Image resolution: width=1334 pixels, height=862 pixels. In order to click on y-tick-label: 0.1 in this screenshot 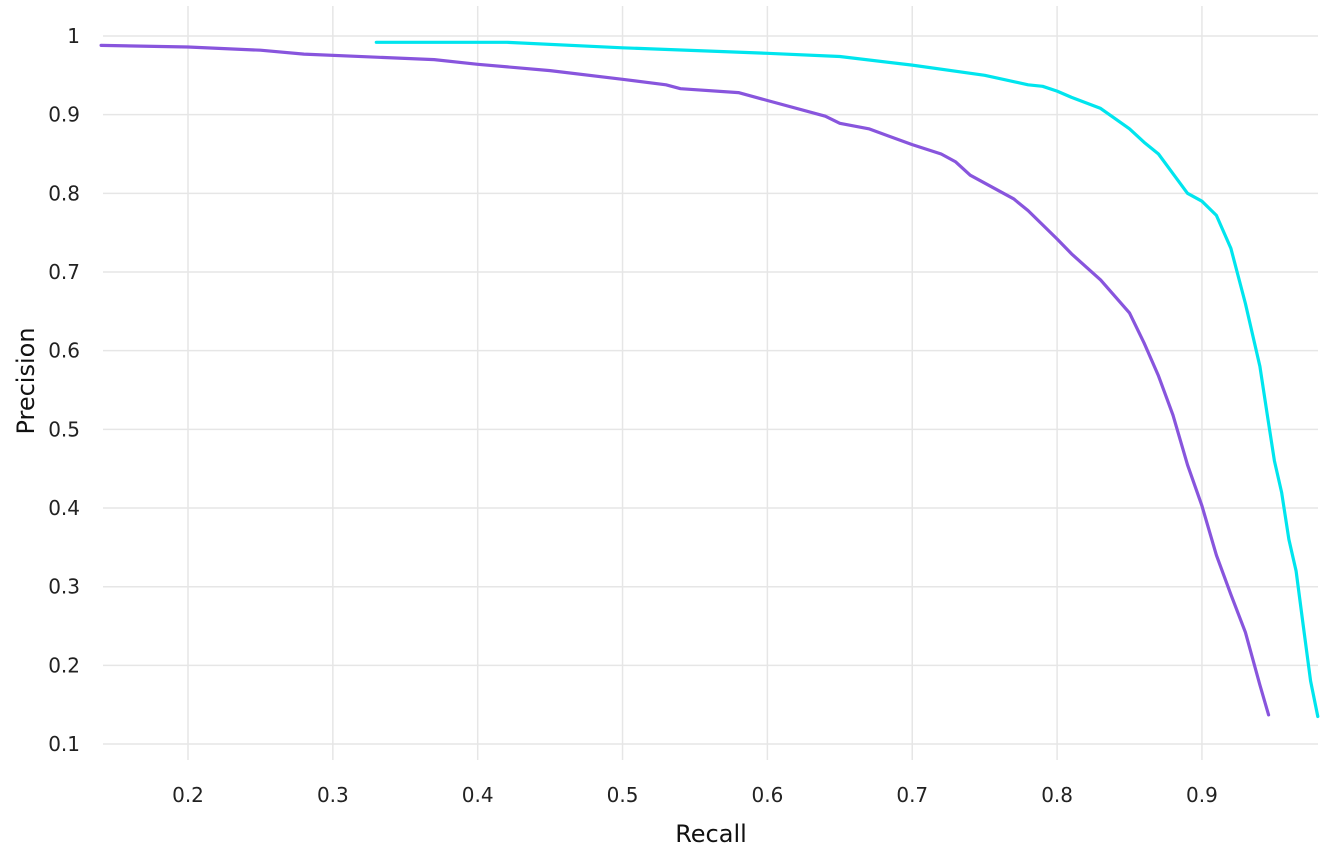, I will do `click(64, 744)`.